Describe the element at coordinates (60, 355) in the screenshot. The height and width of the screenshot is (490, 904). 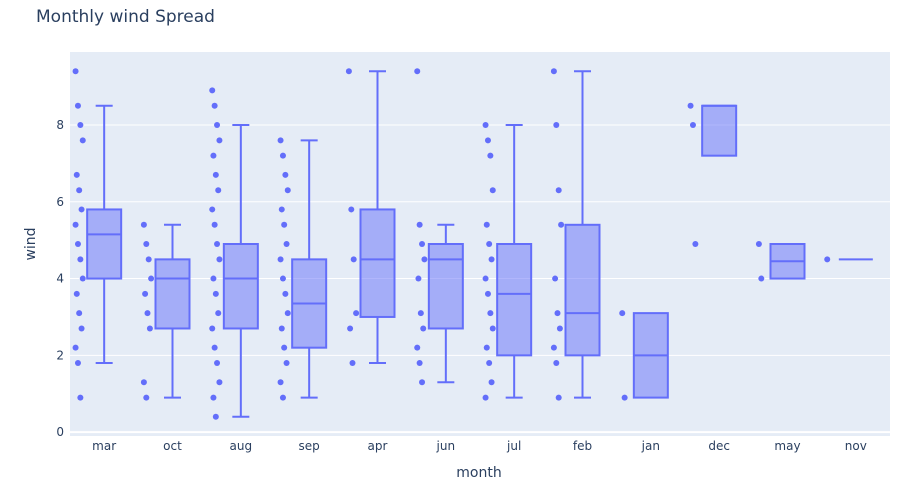
I see `y-tick-label: 2` at that location.